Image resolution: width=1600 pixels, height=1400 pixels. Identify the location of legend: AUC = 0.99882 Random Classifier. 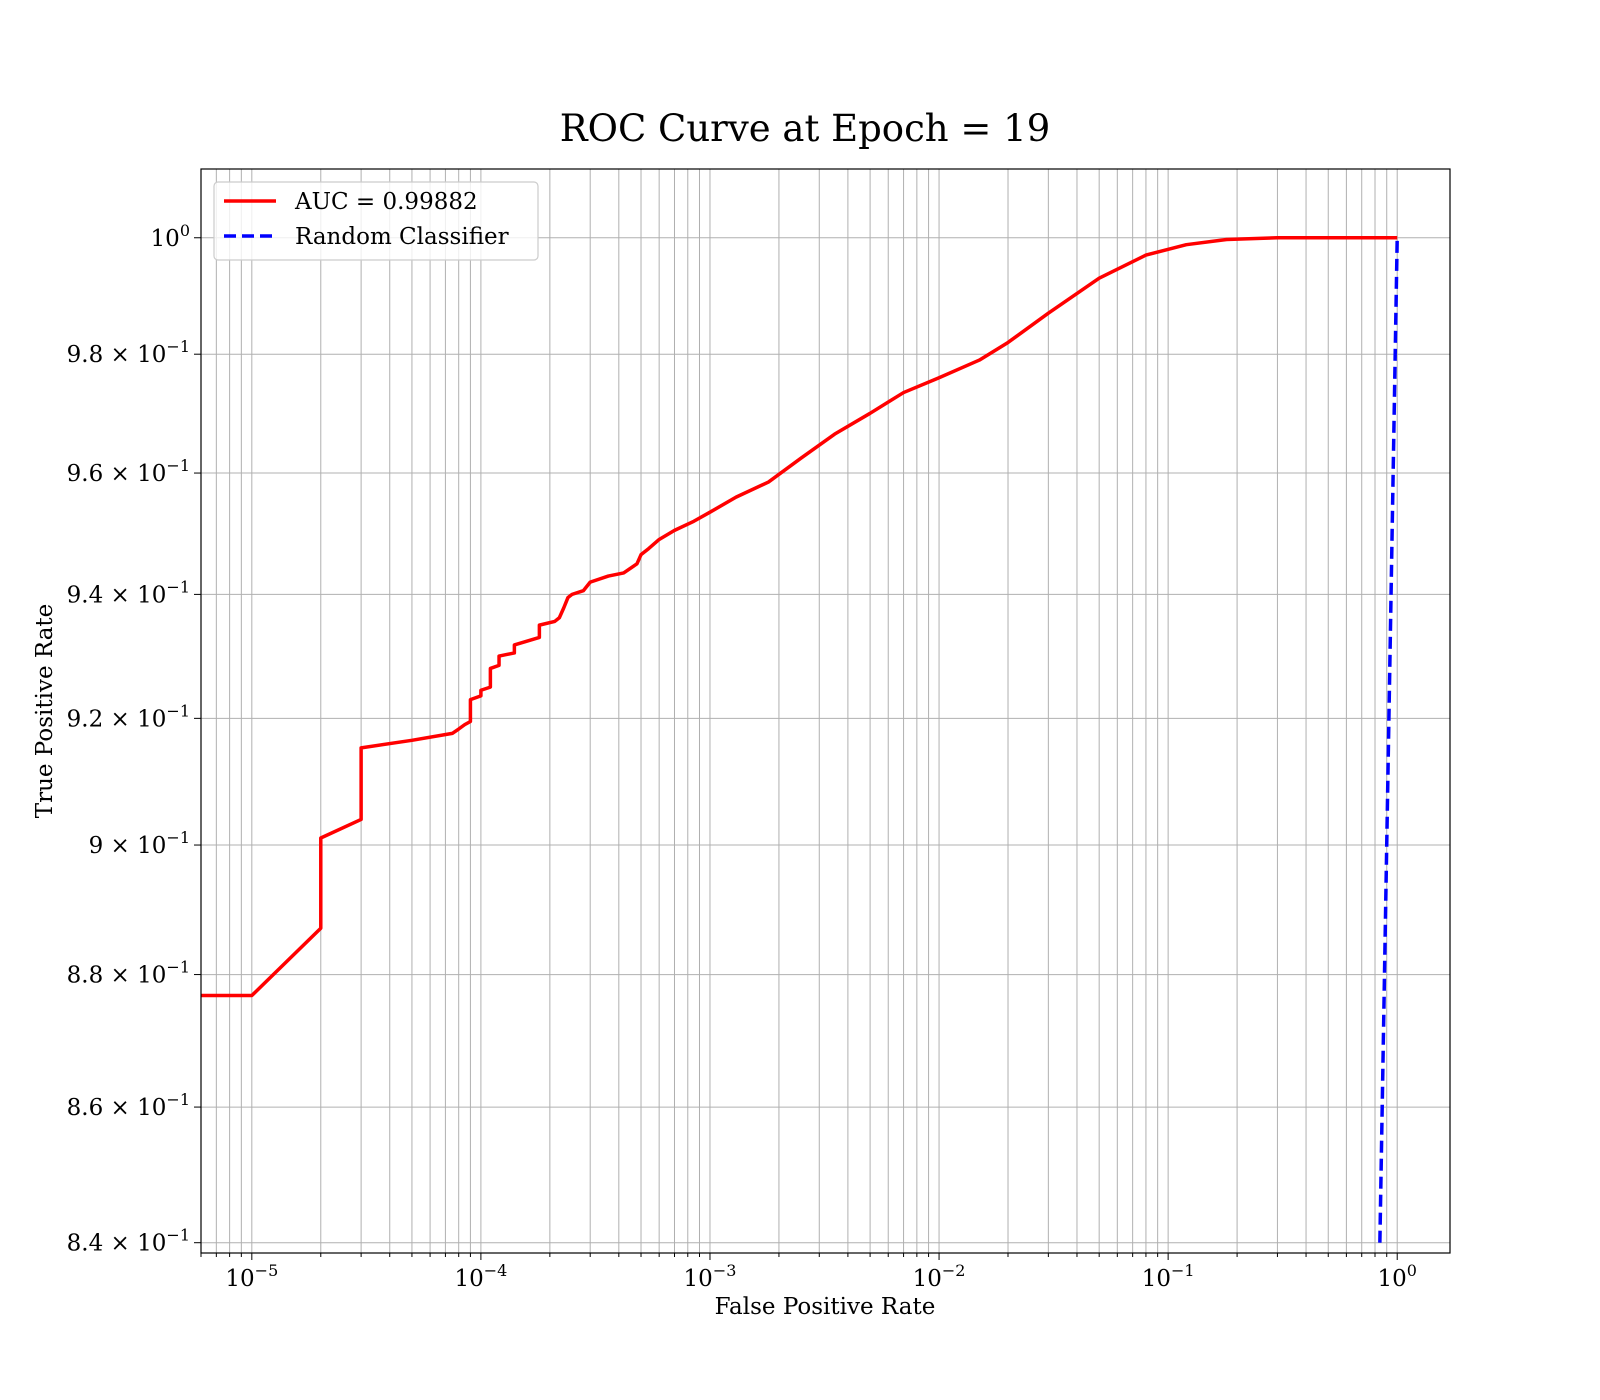
(376, 221).